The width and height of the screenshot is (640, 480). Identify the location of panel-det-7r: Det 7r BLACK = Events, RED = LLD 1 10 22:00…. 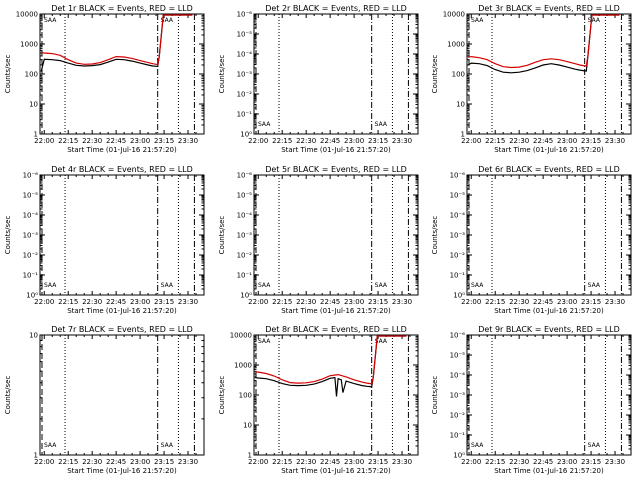
(104, 400).